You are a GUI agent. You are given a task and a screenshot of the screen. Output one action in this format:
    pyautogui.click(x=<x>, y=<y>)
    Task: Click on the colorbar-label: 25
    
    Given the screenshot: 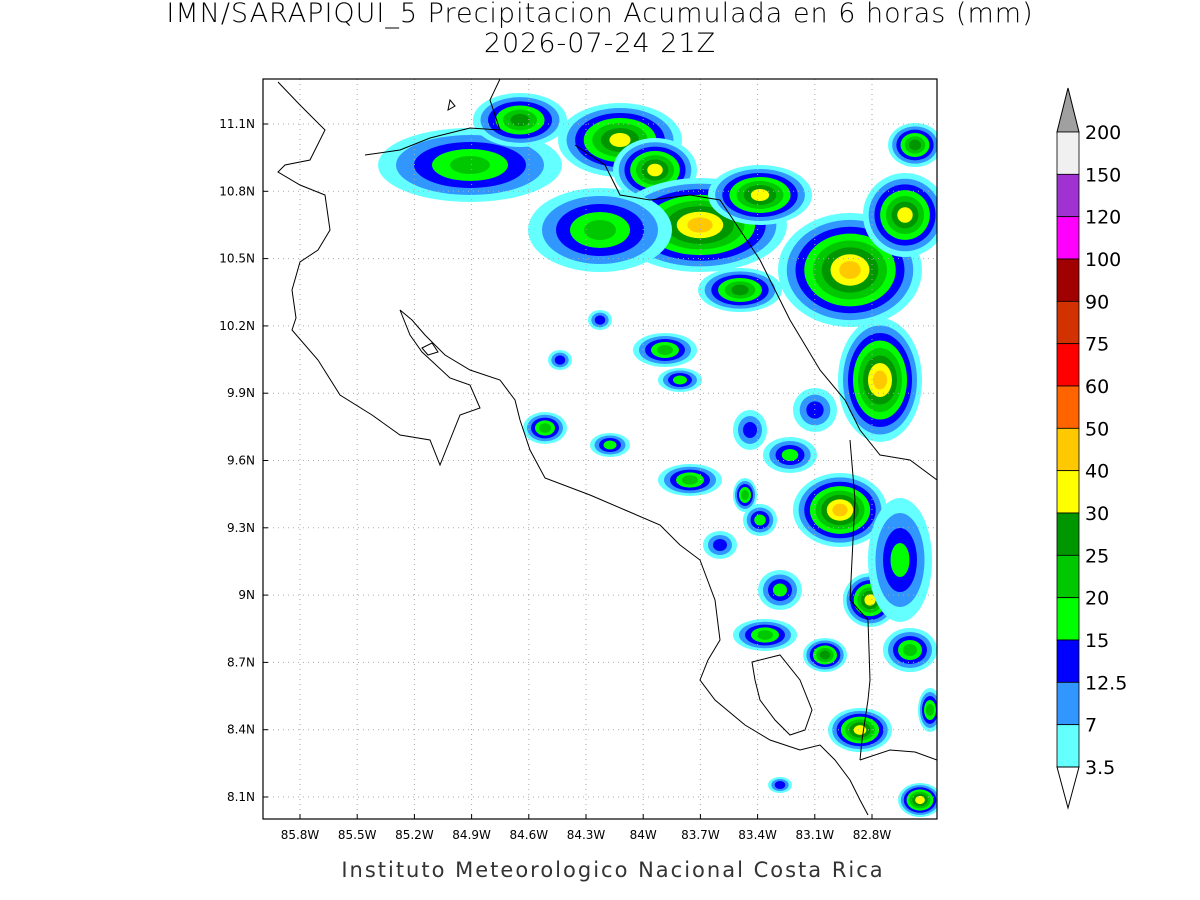 What is the action you would take?
    pyautogui.click(x=1097, y=556)
    